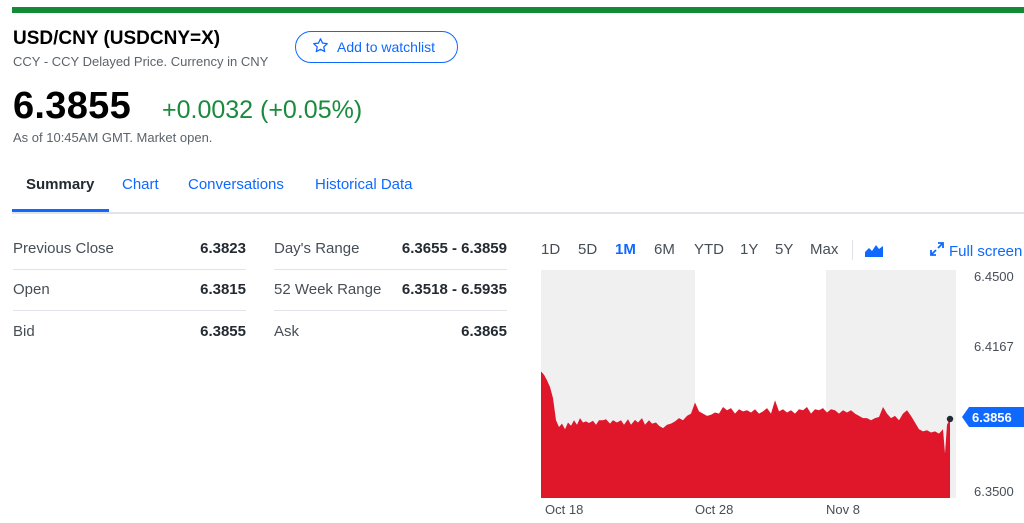  Describe the element at coordinates (484, 331) in the screenshot. I see `stat-value: 6.3865` at that location.